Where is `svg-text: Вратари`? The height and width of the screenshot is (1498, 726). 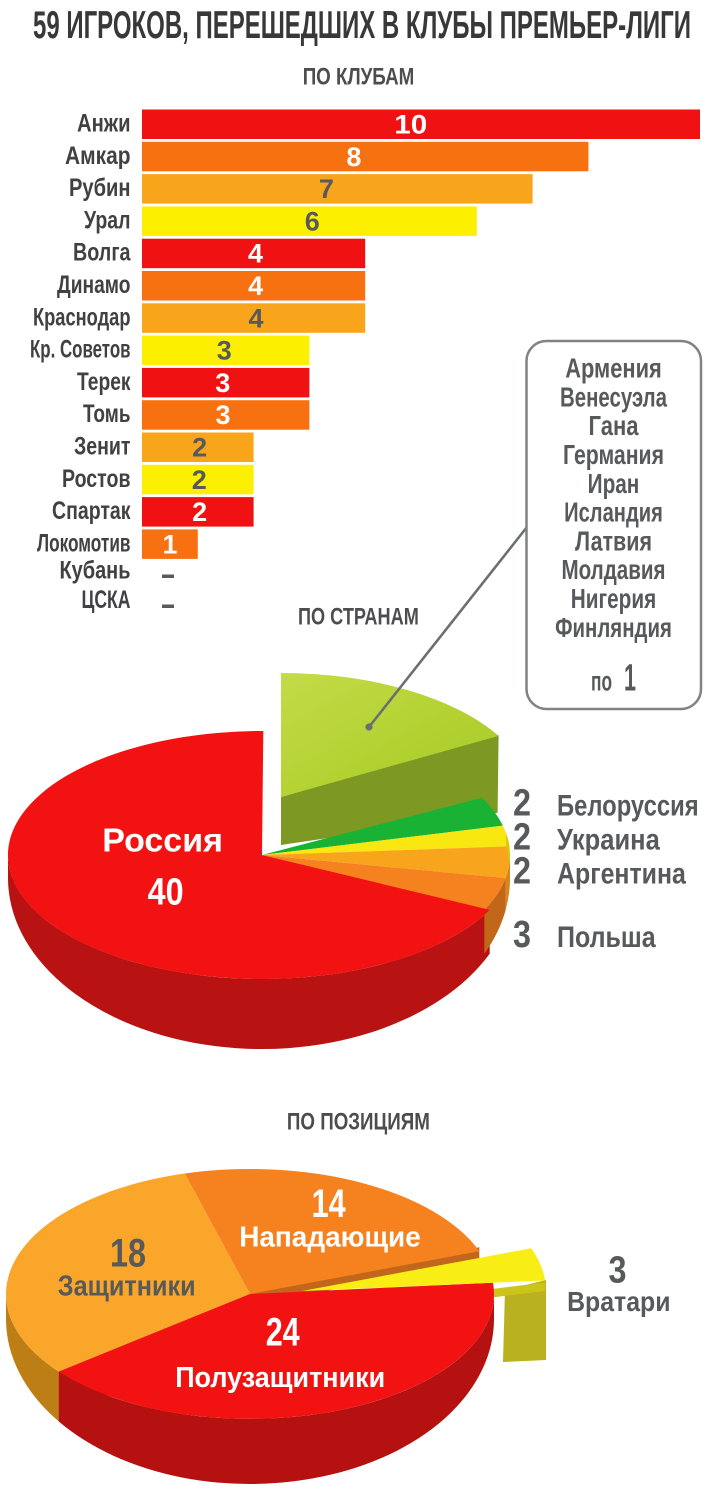
svg-text: Вратари is located at coordinates (618, 1301).